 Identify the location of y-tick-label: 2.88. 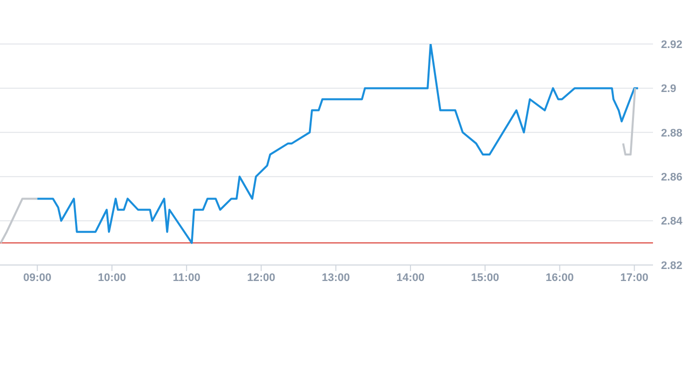
(671, 133).